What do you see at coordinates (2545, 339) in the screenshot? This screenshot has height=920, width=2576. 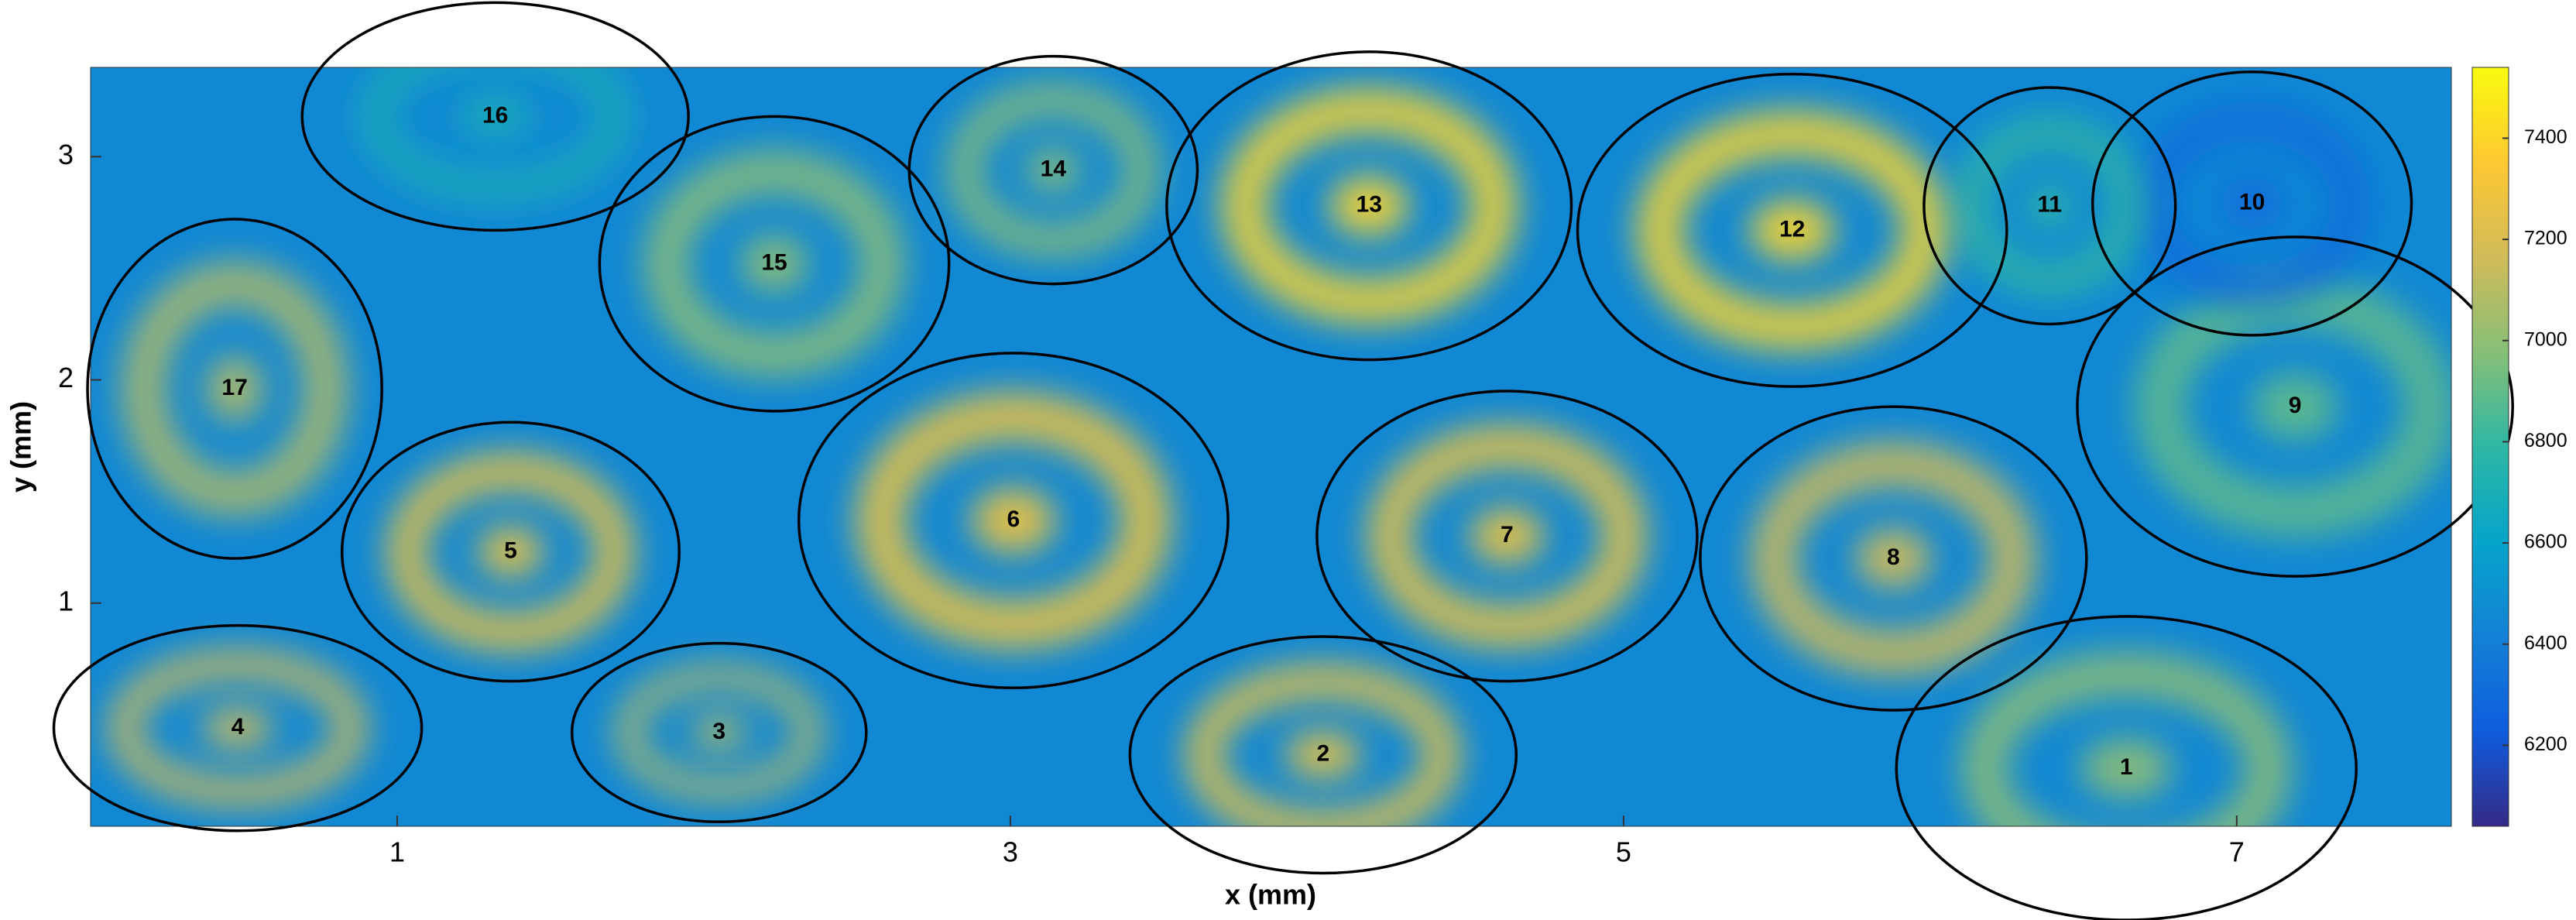 I see `colorbar-tick-label: 7000` at bounding box center [2545, 339].